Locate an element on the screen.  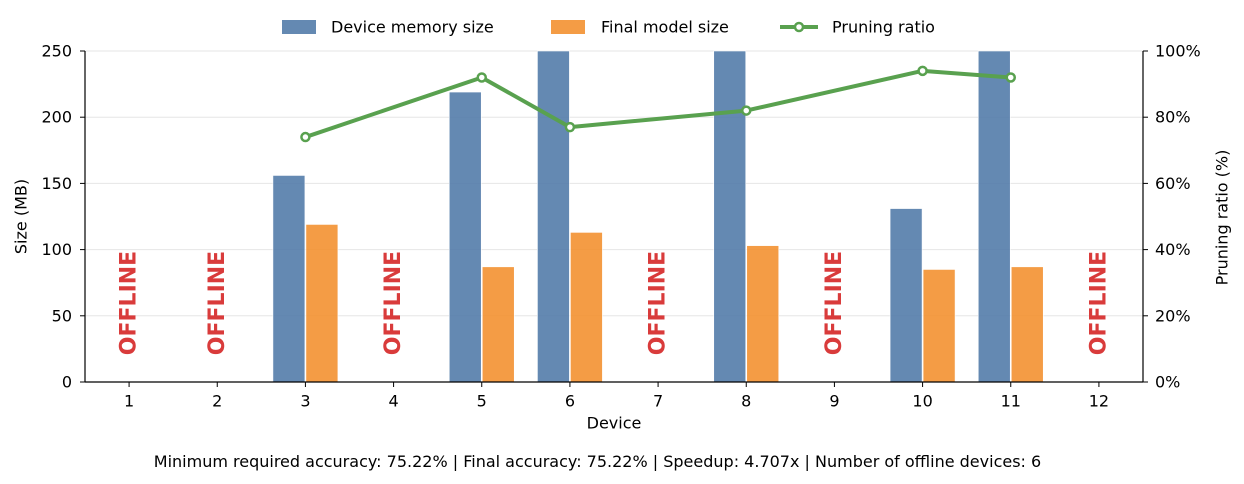
pruning-ratio-line is located at coordinates (658, 104).